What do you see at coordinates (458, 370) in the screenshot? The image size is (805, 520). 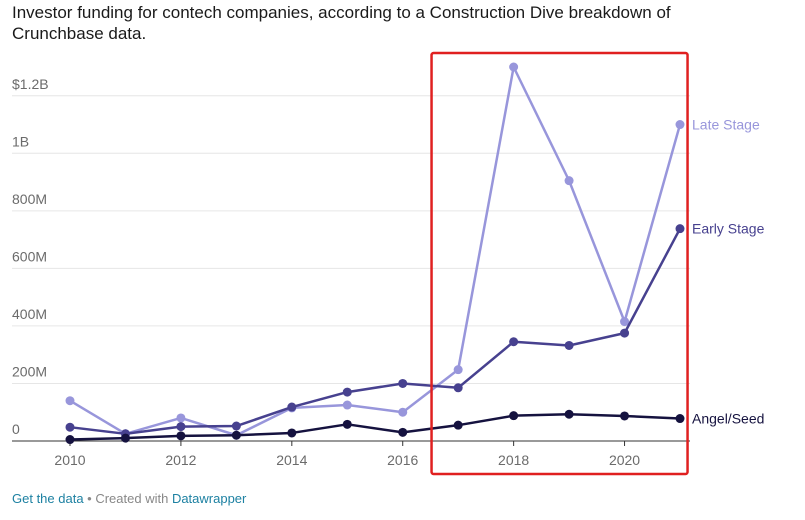 I see `data-point-late-stage-2017` at bounding box center [458, 370].